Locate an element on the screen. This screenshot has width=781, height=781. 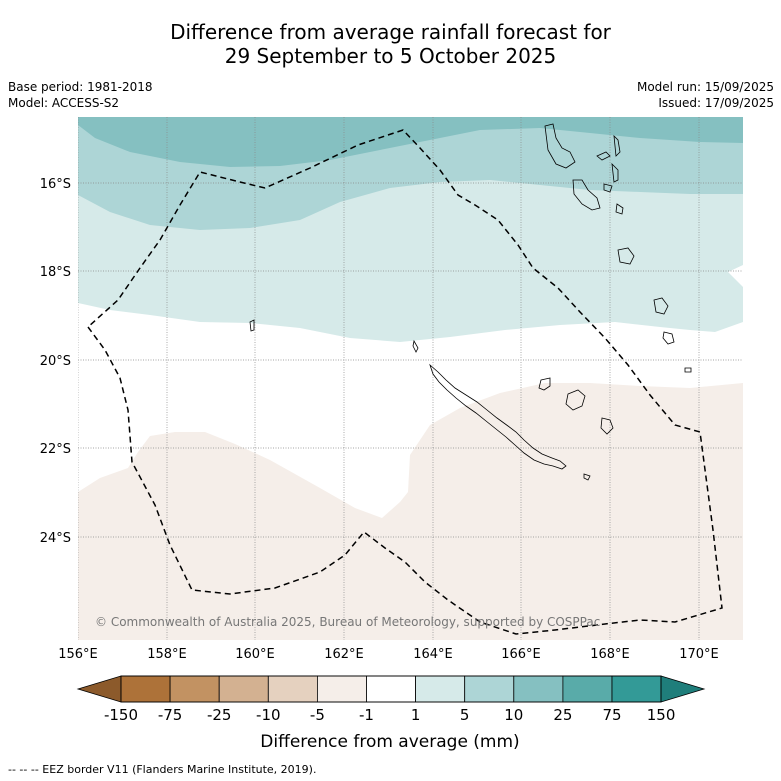
meta-left: Base period: 1981-2018 Model: ACCESS-S2 is located at coordinates (80, 95).